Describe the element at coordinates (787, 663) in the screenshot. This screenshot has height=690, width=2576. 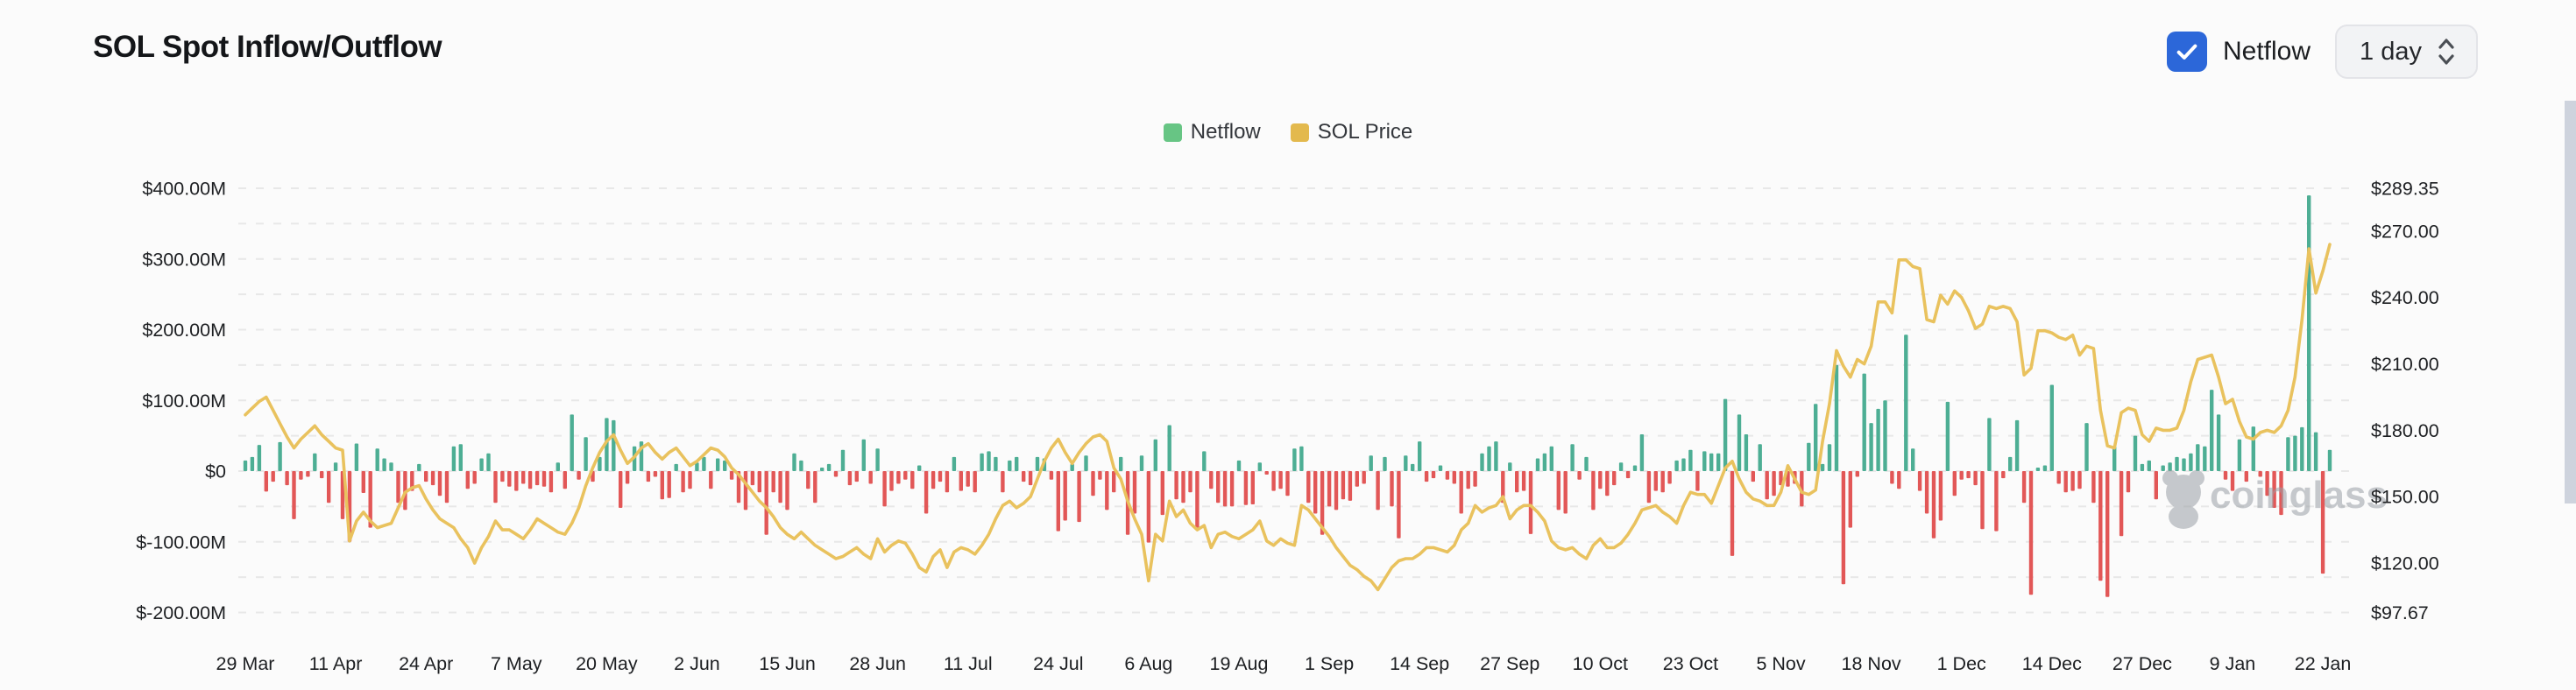
I see `svg-text: 15 Jun` at that location.